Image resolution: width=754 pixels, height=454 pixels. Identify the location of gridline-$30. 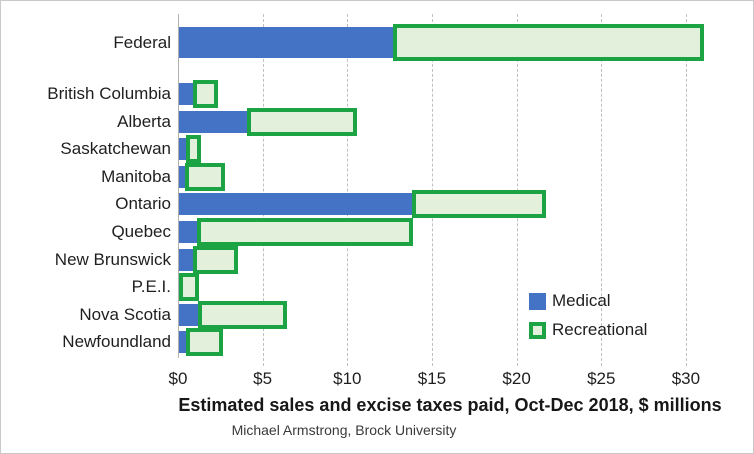
(686, 190).